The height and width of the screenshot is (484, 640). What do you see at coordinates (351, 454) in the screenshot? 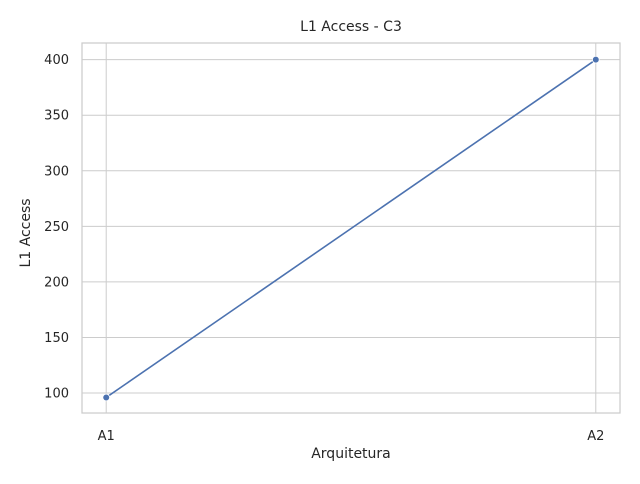
I see `x-axis-label: Arquitetura` at bounding box center [351, 454].